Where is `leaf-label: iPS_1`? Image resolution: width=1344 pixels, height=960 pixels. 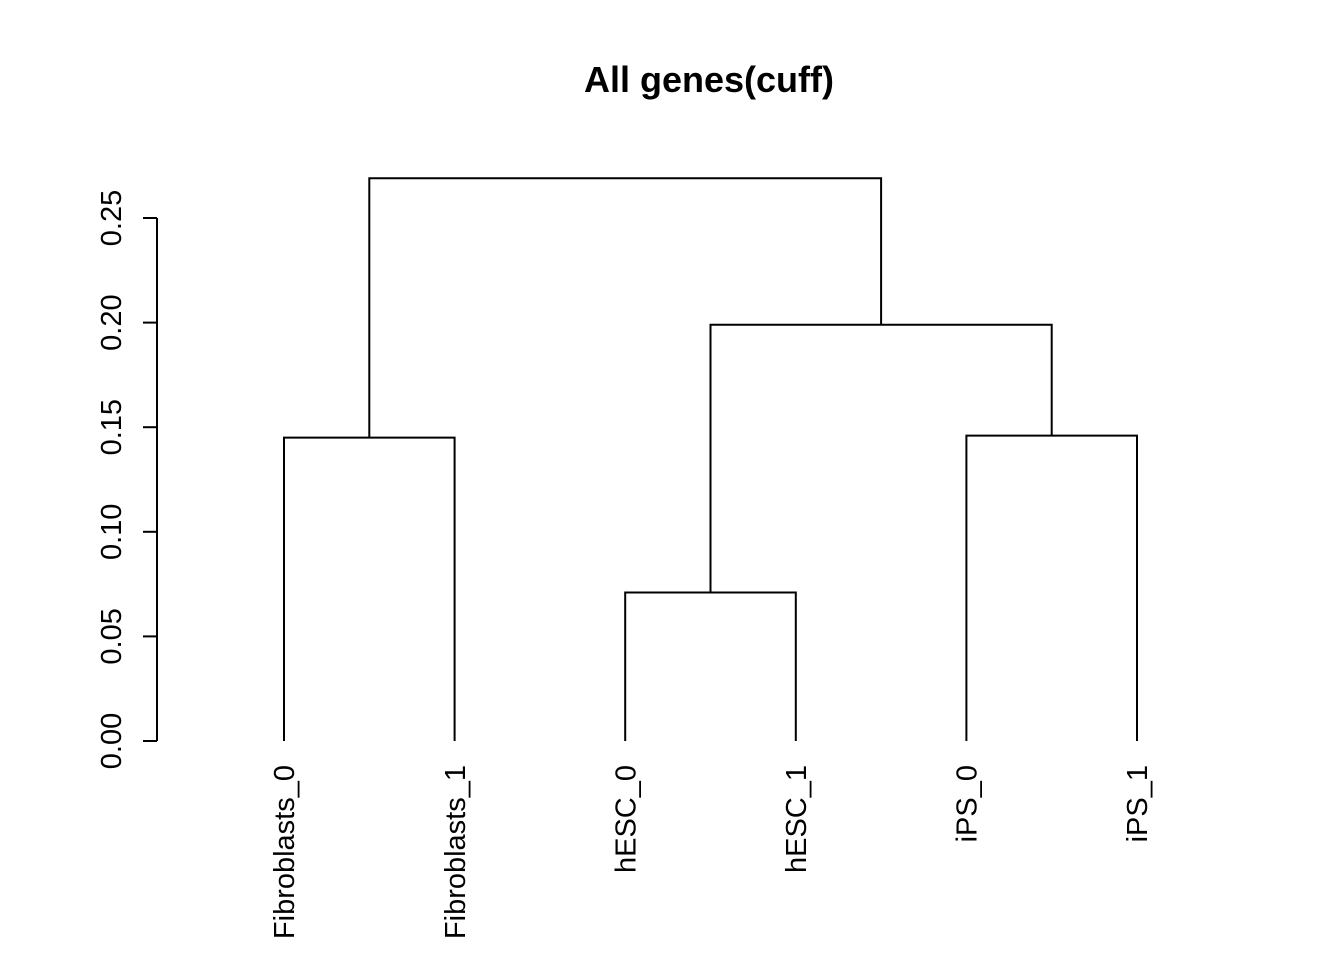 leaf-label: iPS_1 is located at coordinates (1138, 803).